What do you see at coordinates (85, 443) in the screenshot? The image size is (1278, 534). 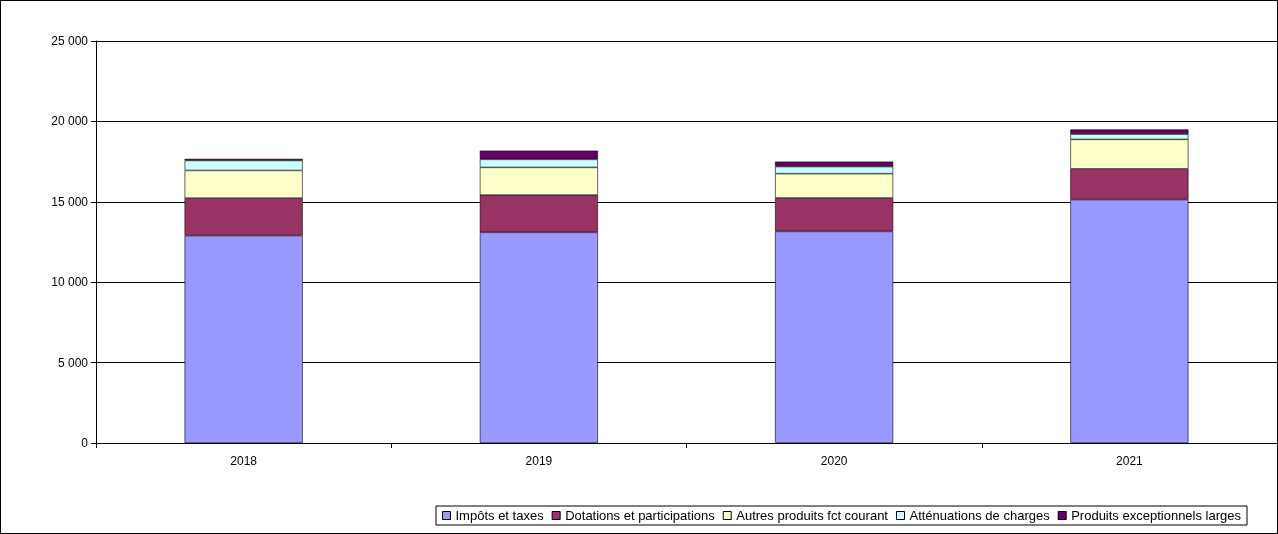 I see `y-tick-label: 0` at bounding box center [85, 443].